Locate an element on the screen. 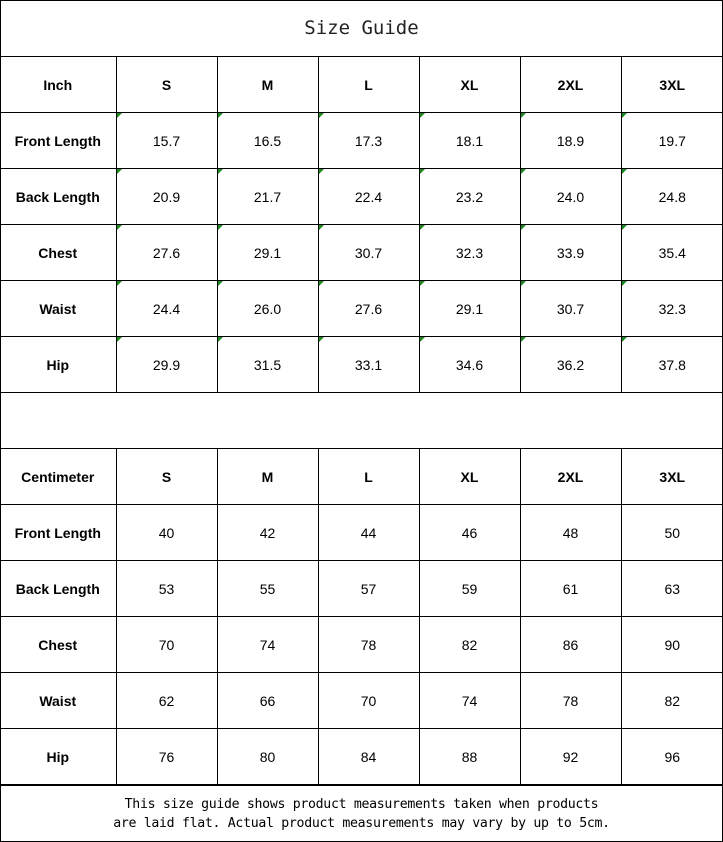  measurement-value: 92 is located at coordinates (570, 756).